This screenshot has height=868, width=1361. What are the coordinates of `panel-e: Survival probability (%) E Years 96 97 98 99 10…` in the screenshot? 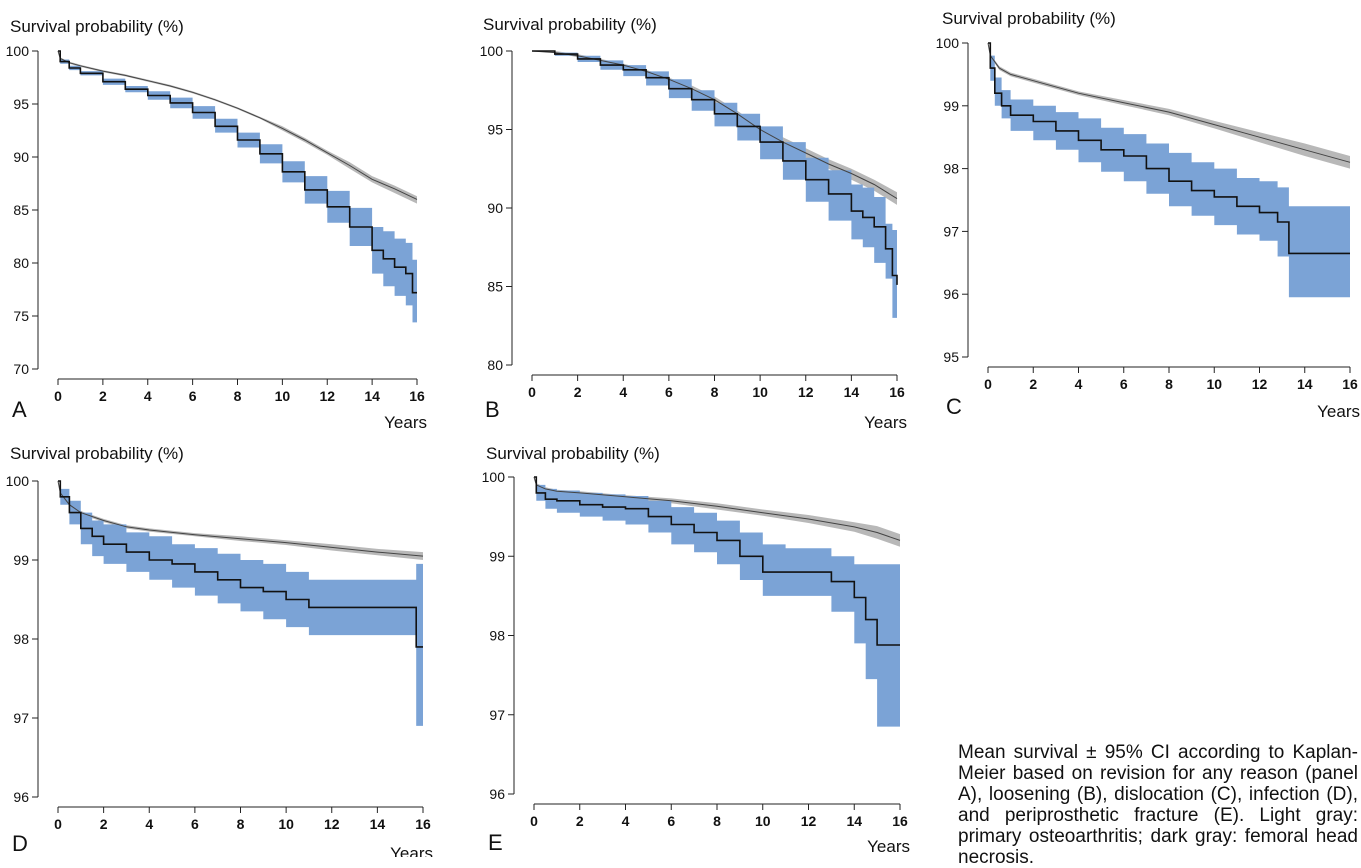 It's located at (696, 650).